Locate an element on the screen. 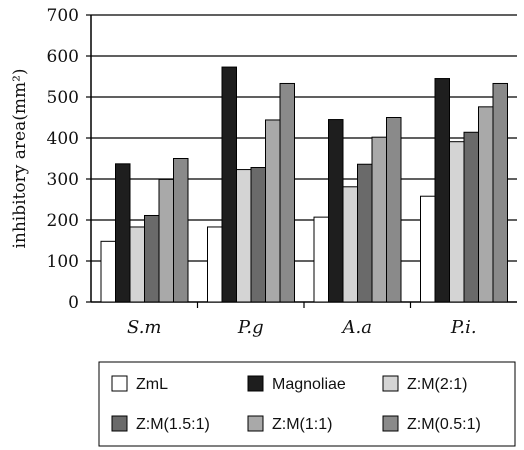 This screenshot has height=450, width=524. y-tick-label: 400 is located at coordinates (63, 139).